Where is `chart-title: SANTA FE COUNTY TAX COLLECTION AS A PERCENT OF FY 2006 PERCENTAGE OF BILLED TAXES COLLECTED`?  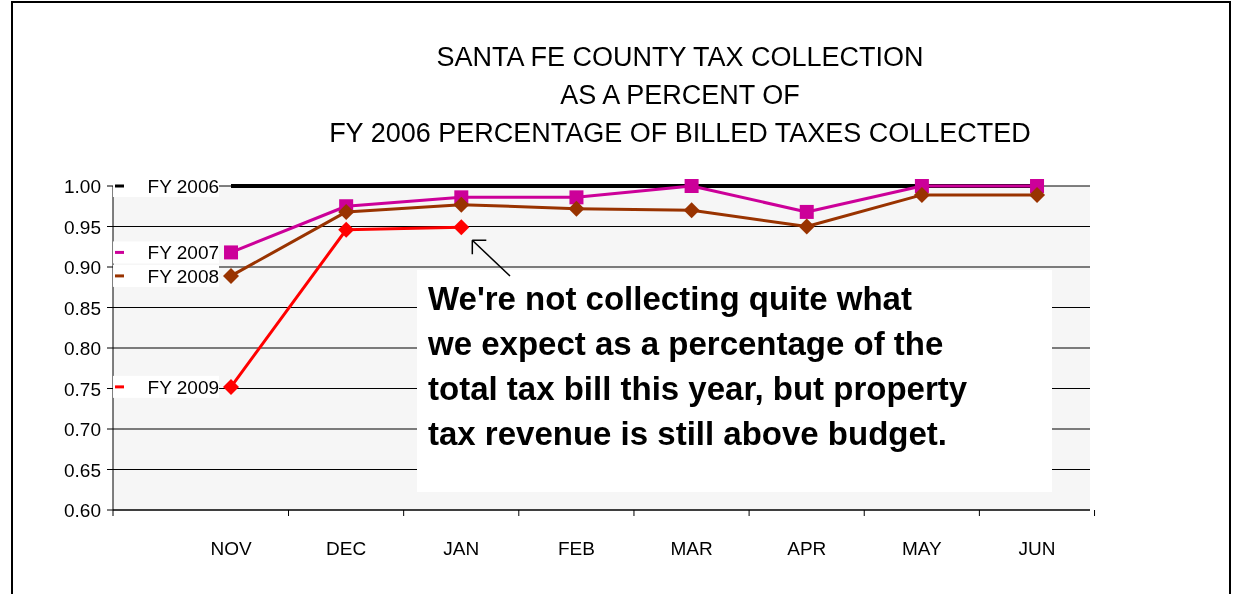
chart-title: SANTA FE COUNTY TAX COLLECTION AS A PERCENT OF FY 2006 PERCENTAGE OF BILLED TAXES COLLECTED is located at coordinates (680, 95).